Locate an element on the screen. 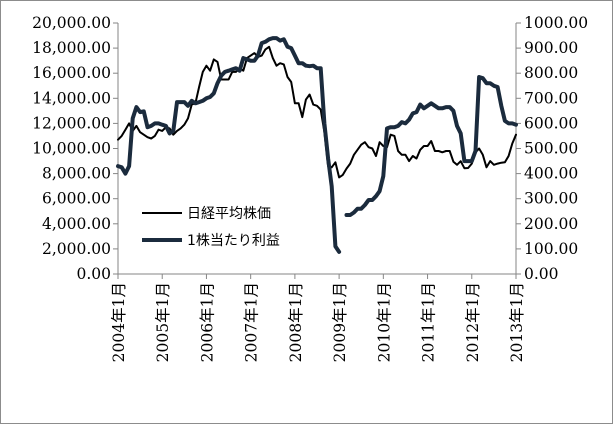 The width and height of the screenshot is (613, 425). legend-label-nikkei: 日経平均株価 is located at coordinates (229, 214).